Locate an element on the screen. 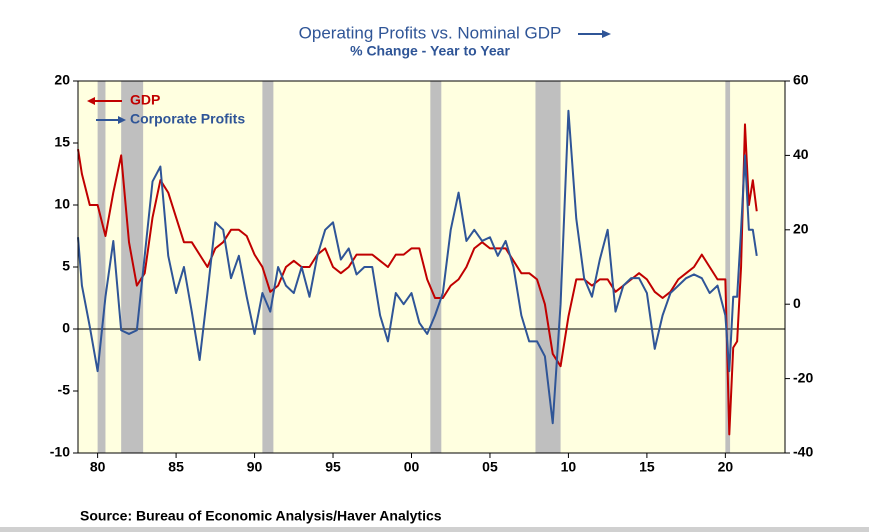  y2-tick-label: -20 is located at coordinates (803, 377).